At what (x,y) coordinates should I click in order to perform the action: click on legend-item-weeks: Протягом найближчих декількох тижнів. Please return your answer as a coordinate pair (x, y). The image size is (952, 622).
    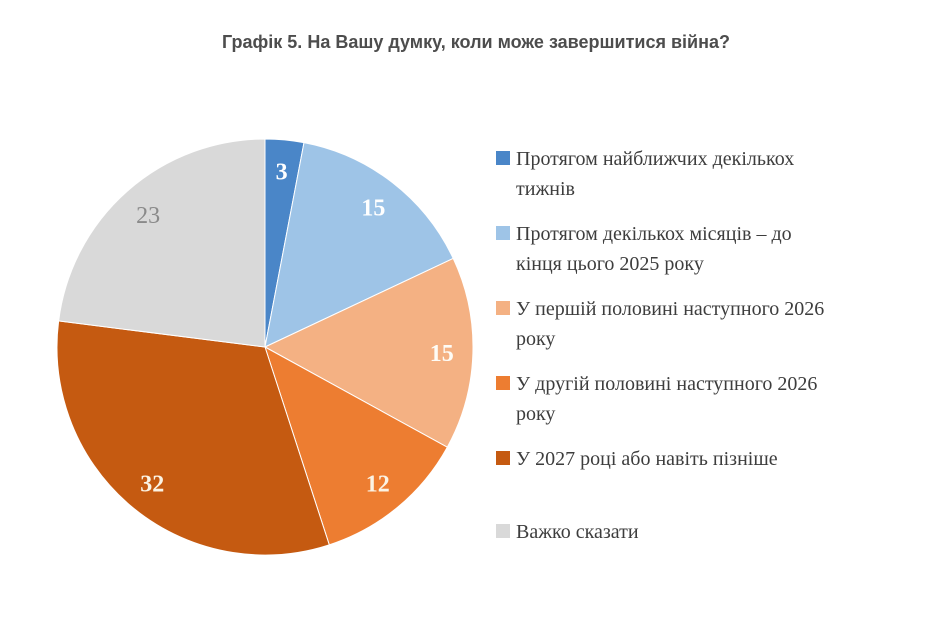
    Looking at the image, I should click on (706, 174).